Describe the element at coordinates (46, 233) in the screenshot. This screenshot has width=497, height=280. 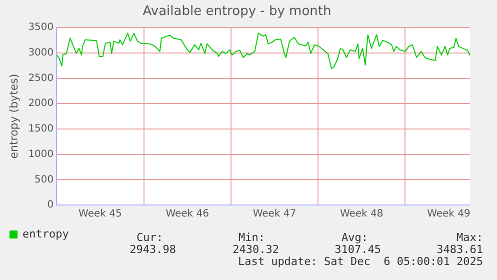
I see `legend-label: entropy` at that location.